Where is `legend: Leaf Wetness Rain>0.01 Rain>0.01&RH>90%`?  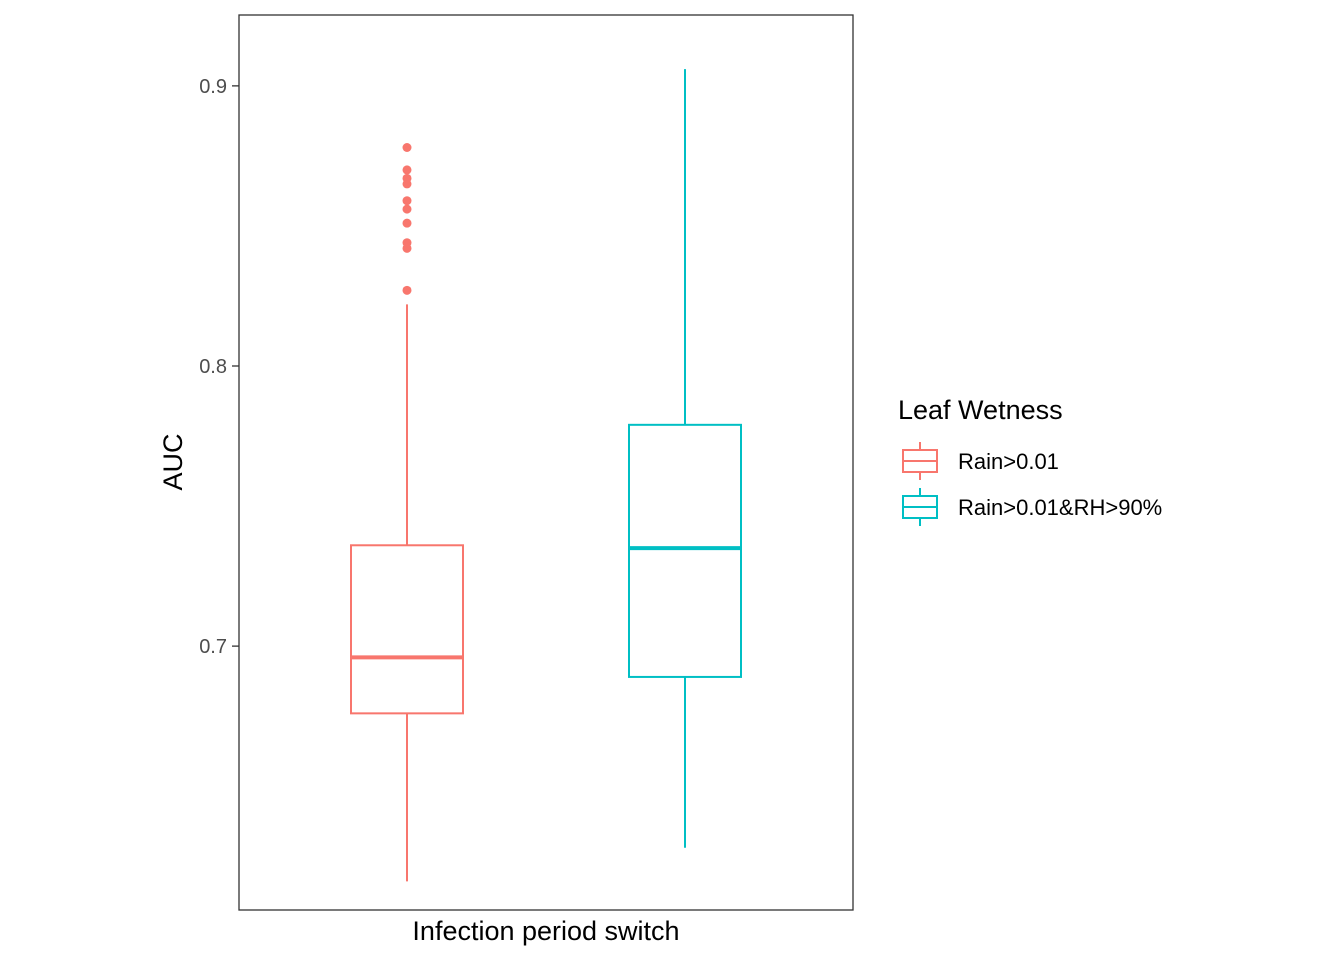 legend: Leaf Wetness Rain>0.01 Rain>0.01&RH>90% is located at coordinates (1030, 460).